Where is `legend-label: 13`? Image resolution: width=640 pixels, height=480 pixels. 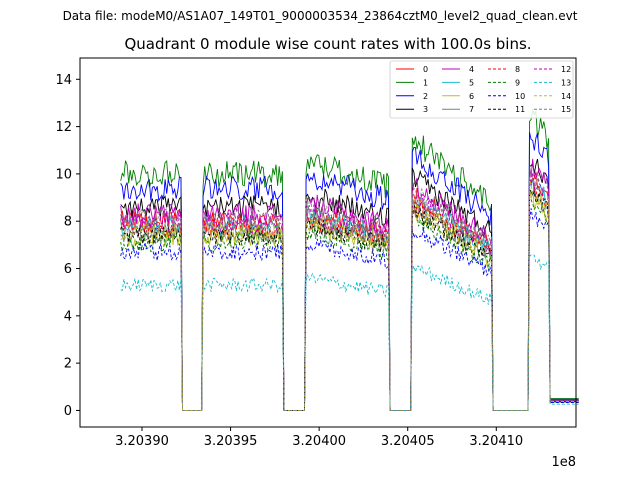 legend-label: 13 is located at coordinates (566, 82).